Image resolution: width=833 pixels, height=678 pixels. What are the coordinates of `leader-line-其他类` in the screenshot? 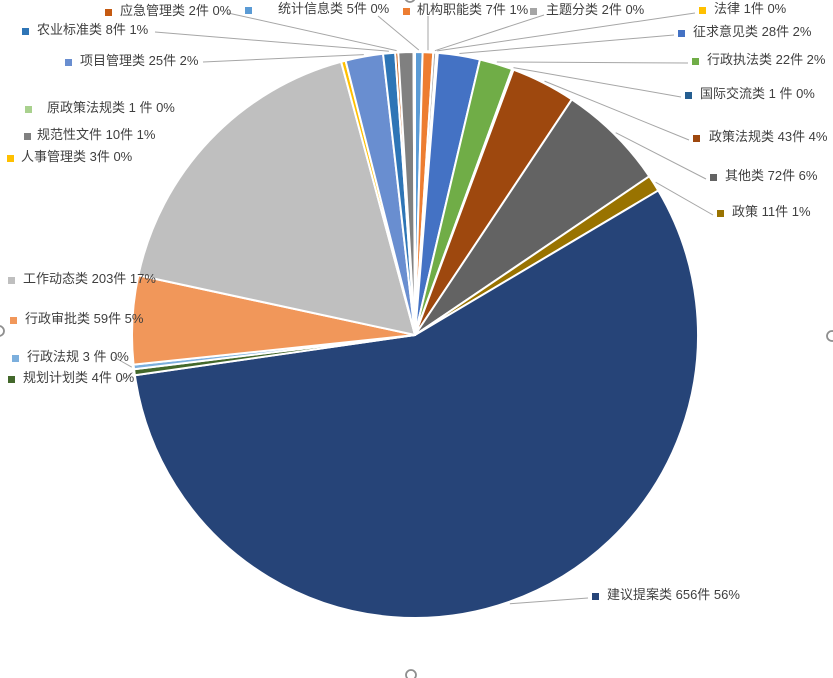 It's located at (661, 156).